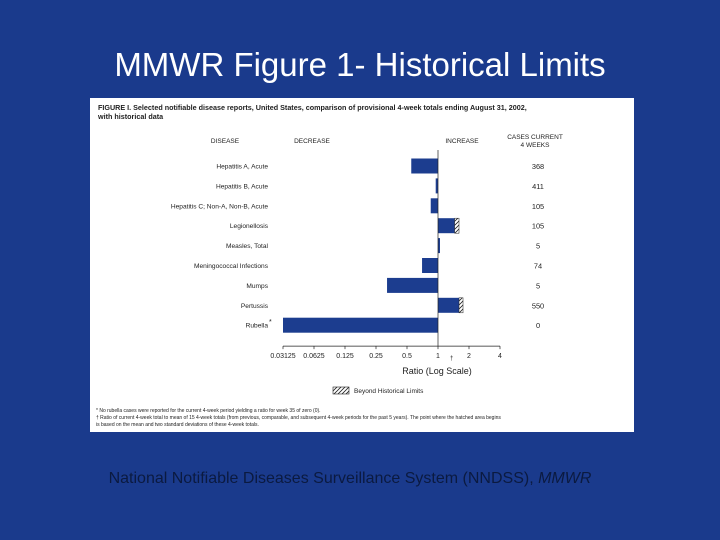 The width and height of the screenshot is (720, 540). Describe the element at coordinates (565, 478) in the screenshot. I see `caption-italic: MMWR` at that location.